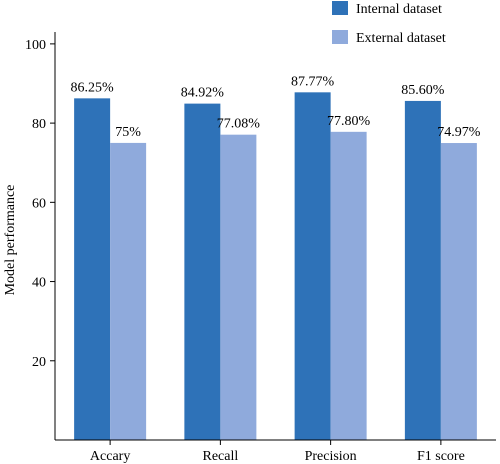  I want to click on data-label: 75%, so click(128, 132).